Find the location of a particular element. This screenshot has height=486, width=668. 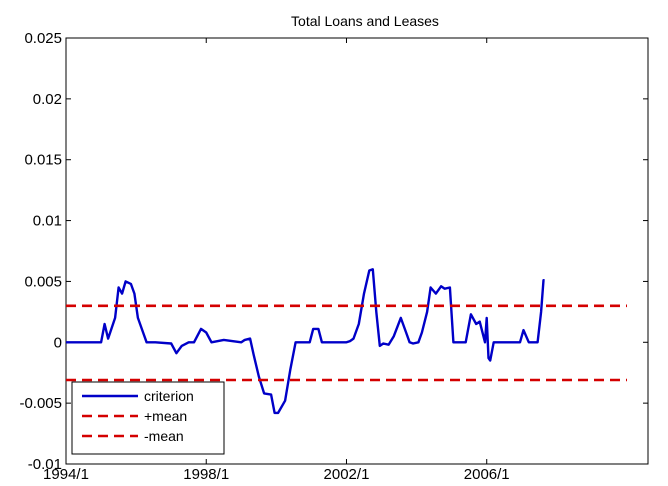

y-tick-label: 0.025 is located at coordinates (43, 38).